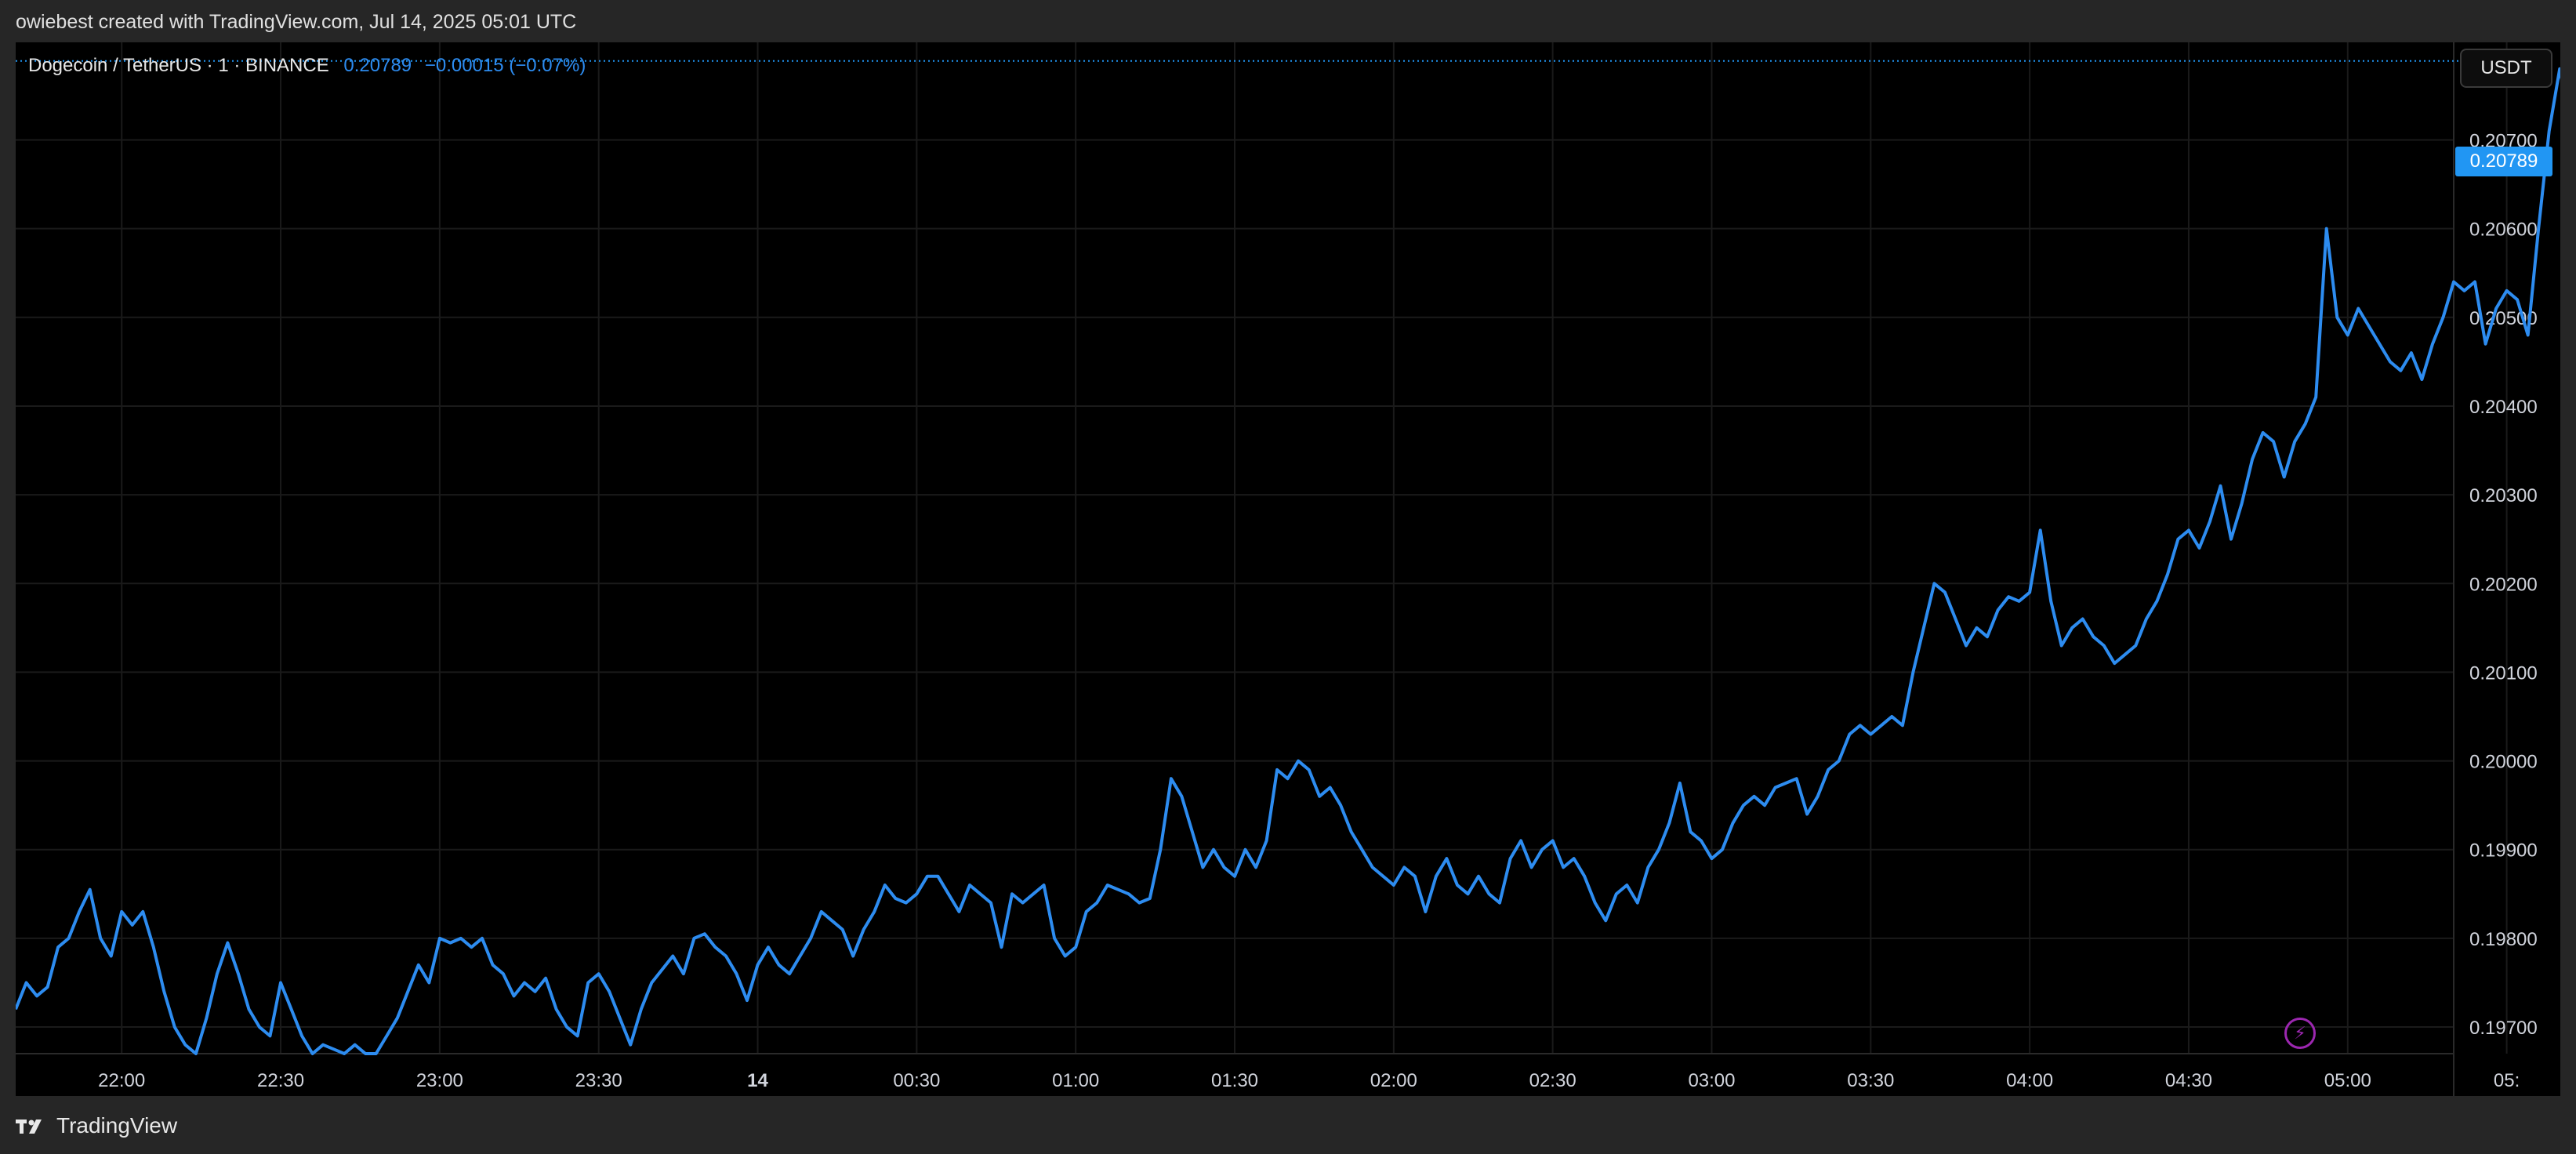 This screenshot has width=2576, height=1154. What do you see at coordinates (758, 1080) in the screenshot?
I see `x-tick-label: 14` at bounding box center [758, 1080].